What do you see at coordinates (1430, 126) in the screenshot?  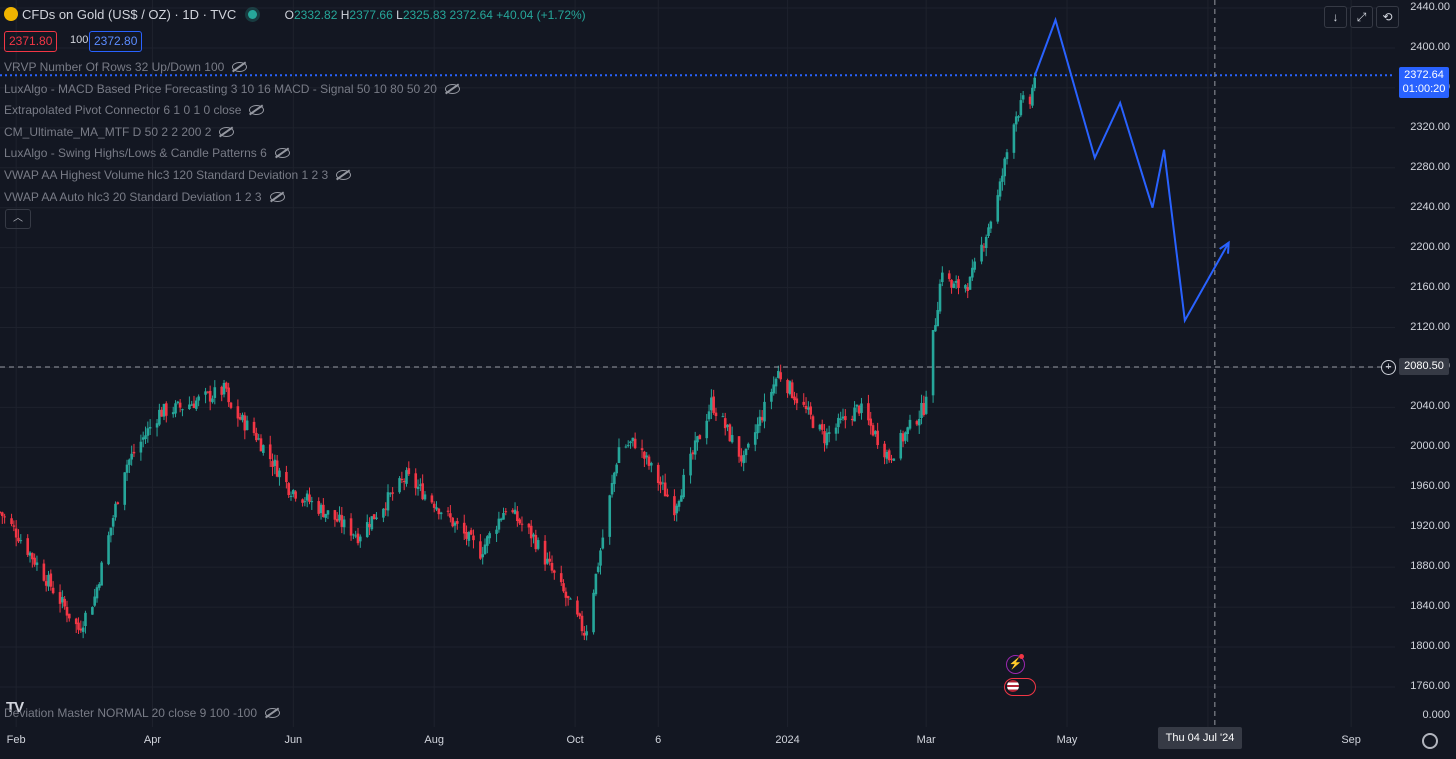 I see `price-tick-label: 2320.00` at bounding box center [1430, 126].